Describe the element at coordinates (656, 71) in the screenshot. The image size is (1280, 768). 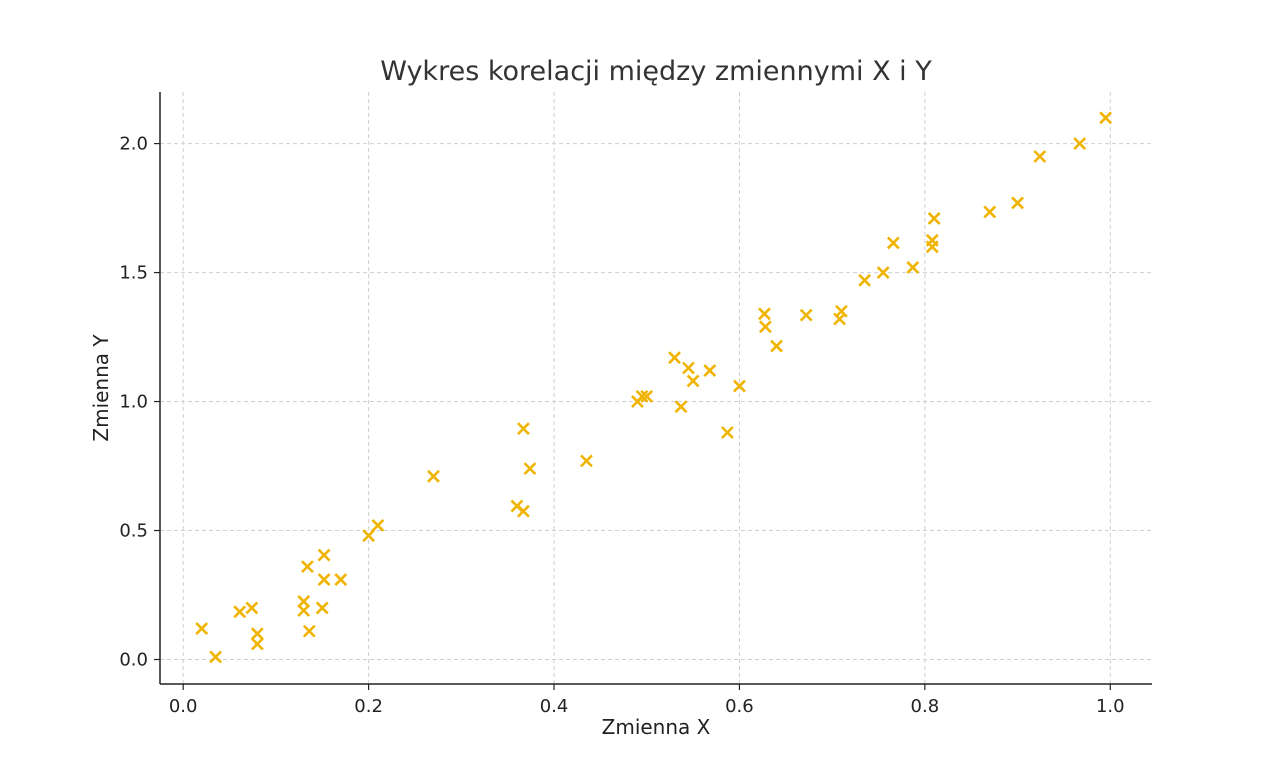
I see `chart-title: Wykres korelacji między zmiennymi X i Y` at that location.